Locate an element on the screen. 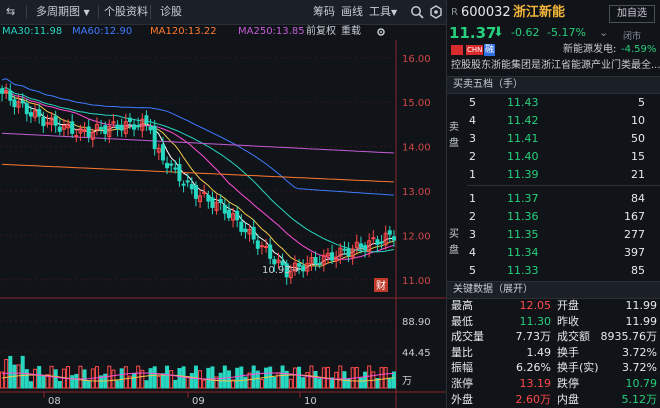 This screenshot has width=660, height=408. stat-label: 最低 is located at coordinates (462, 321).